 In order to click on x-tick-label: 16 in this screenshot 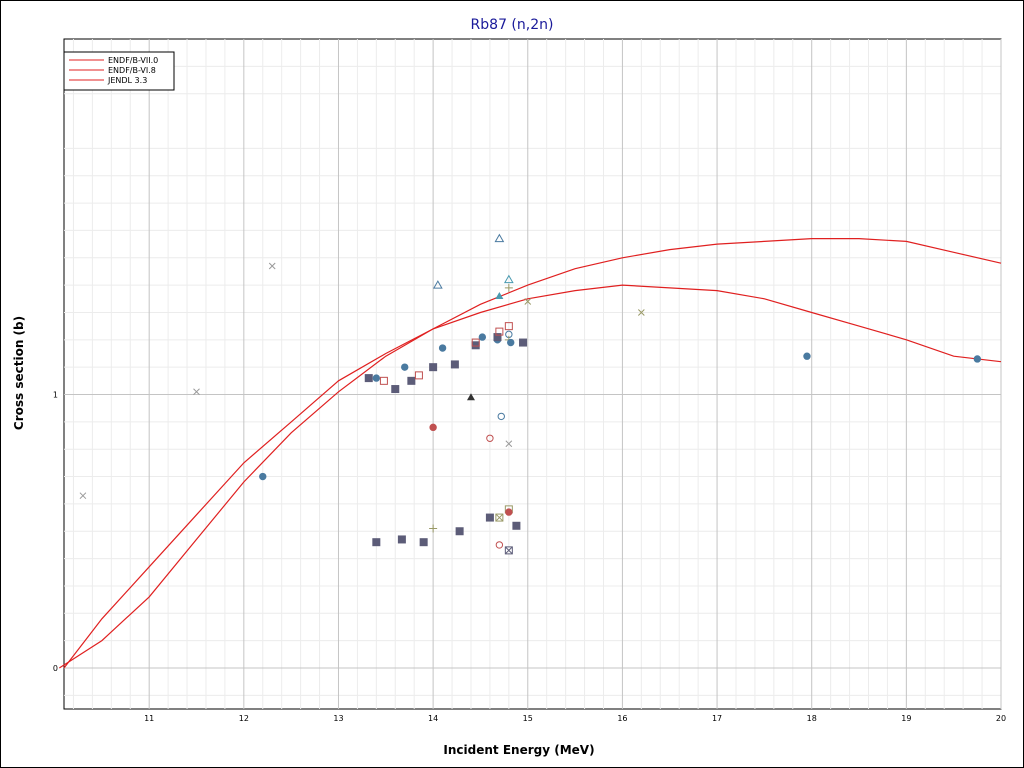, I will do `click(622, 718)`.